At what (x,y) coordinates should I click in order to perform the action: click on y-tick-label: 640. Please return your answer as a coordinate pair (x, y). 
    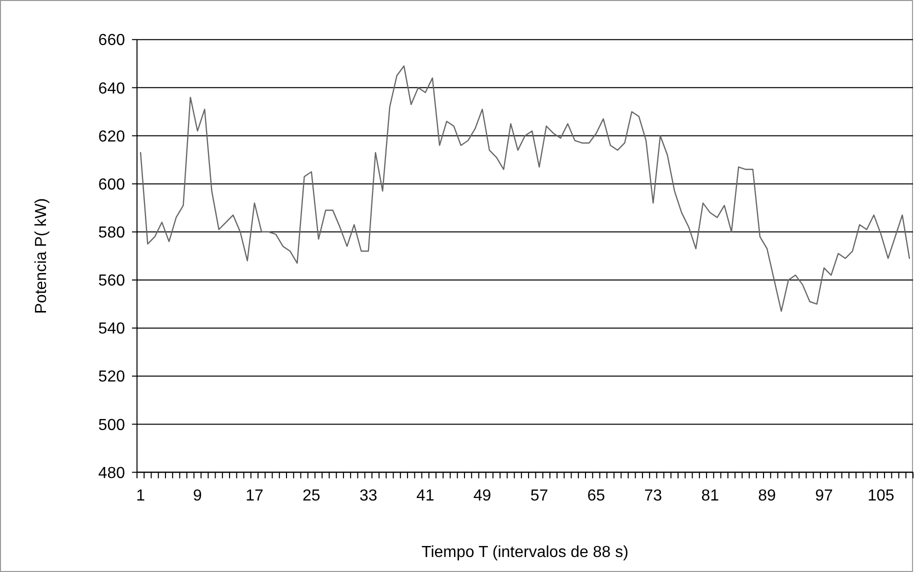
    Looking at the image, I should click on (112, 89).